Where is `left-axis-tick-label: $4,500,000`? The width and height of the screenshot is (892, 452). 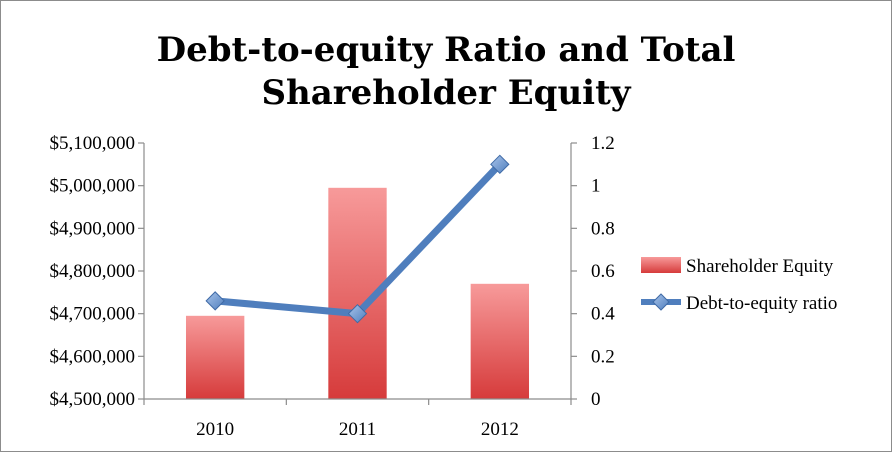 left-axis-tick-label: $4,500,000 is located at coordinates (93, 399).